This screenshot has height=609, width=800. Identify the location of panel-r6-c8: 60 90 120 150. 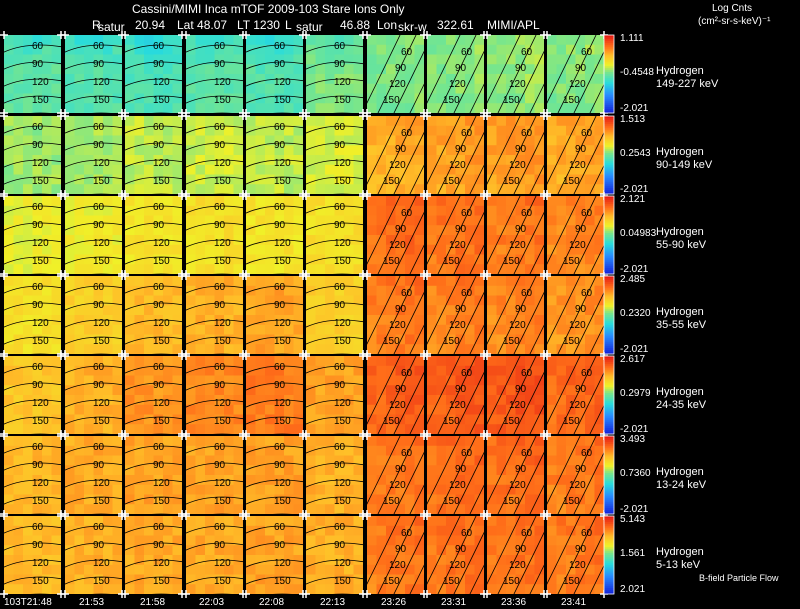
(515, 555).